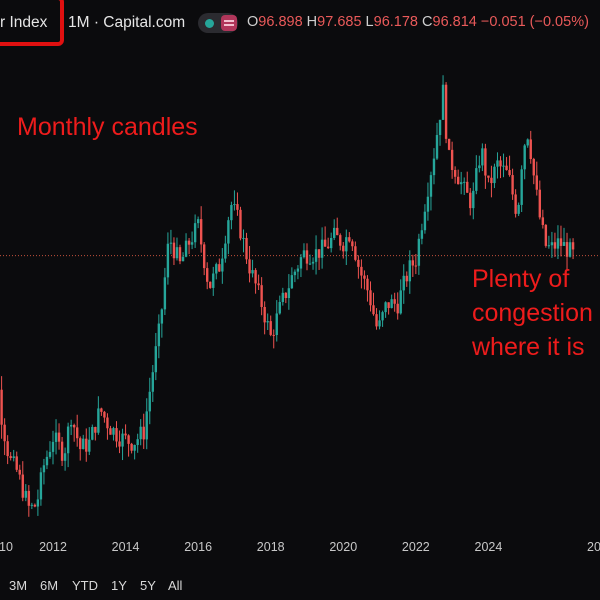 The image size is (600, 600). Describe the element at coordinates (175, 585) in the screenshot. I see `range-all-button: All` at that location.